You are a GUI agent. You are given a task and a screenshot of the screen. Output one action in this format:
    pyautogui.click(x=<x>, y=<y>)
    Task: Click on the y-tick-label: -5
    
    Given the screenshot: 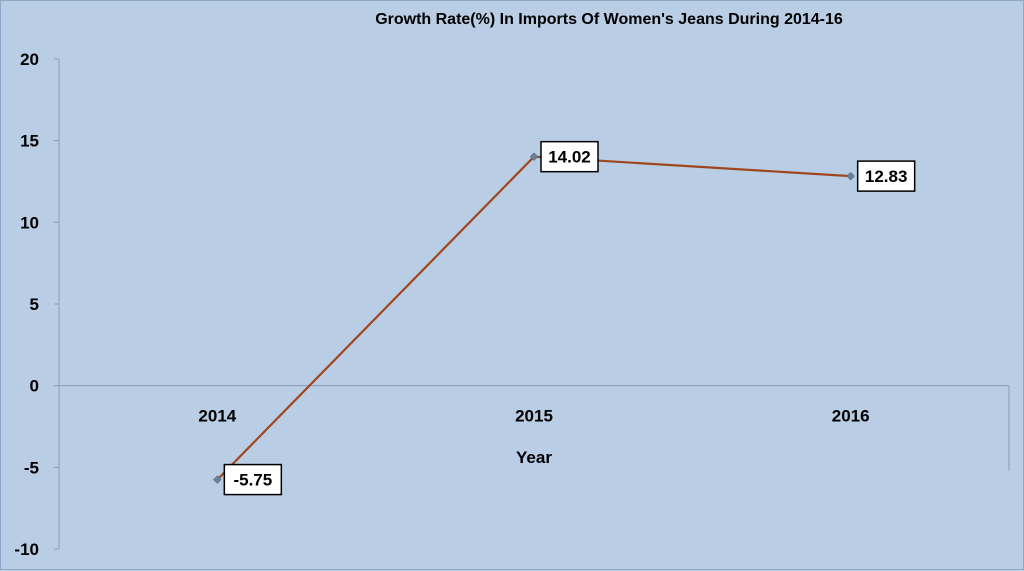 What is the action you would take?
    pyautogui.click(x=31, y=467)
    